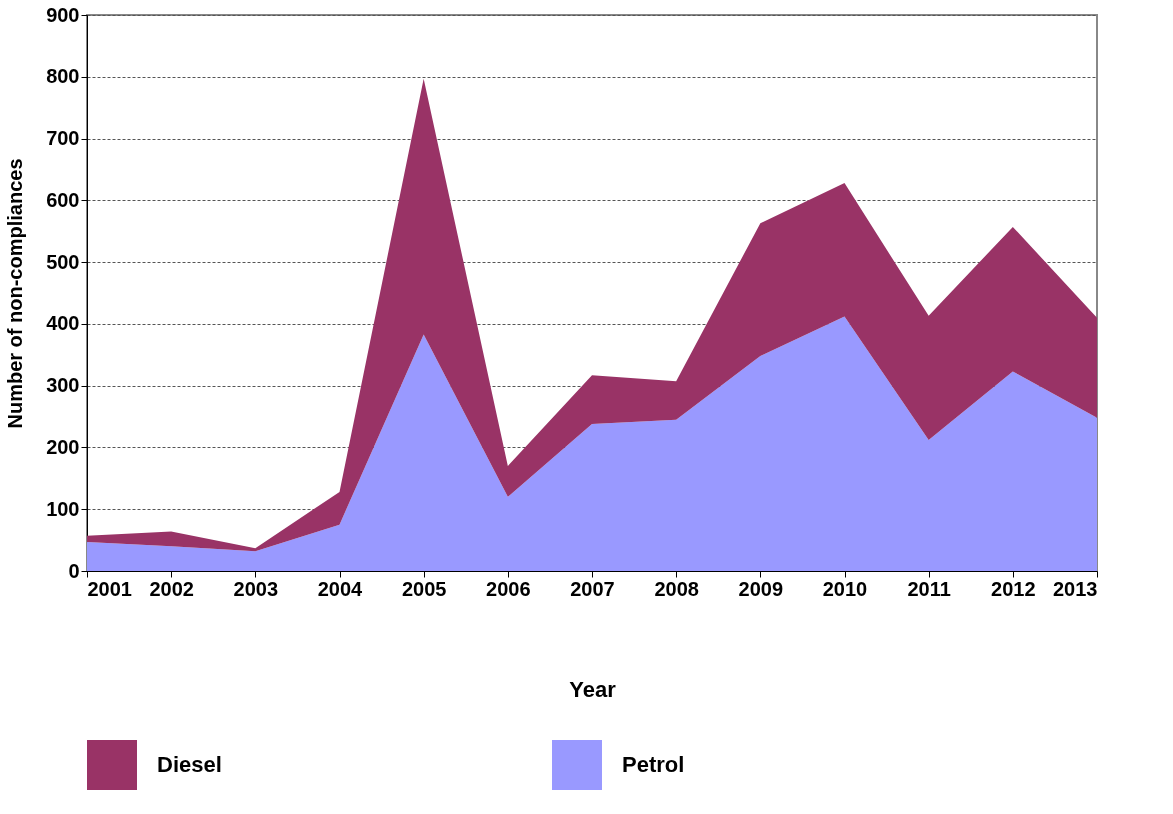 This screenshot has height=814, width=1173. What do you see at coordinates (189, 764) in the screenshot?
I see `legend-label: Diesel` at bounding box center [189, 764].